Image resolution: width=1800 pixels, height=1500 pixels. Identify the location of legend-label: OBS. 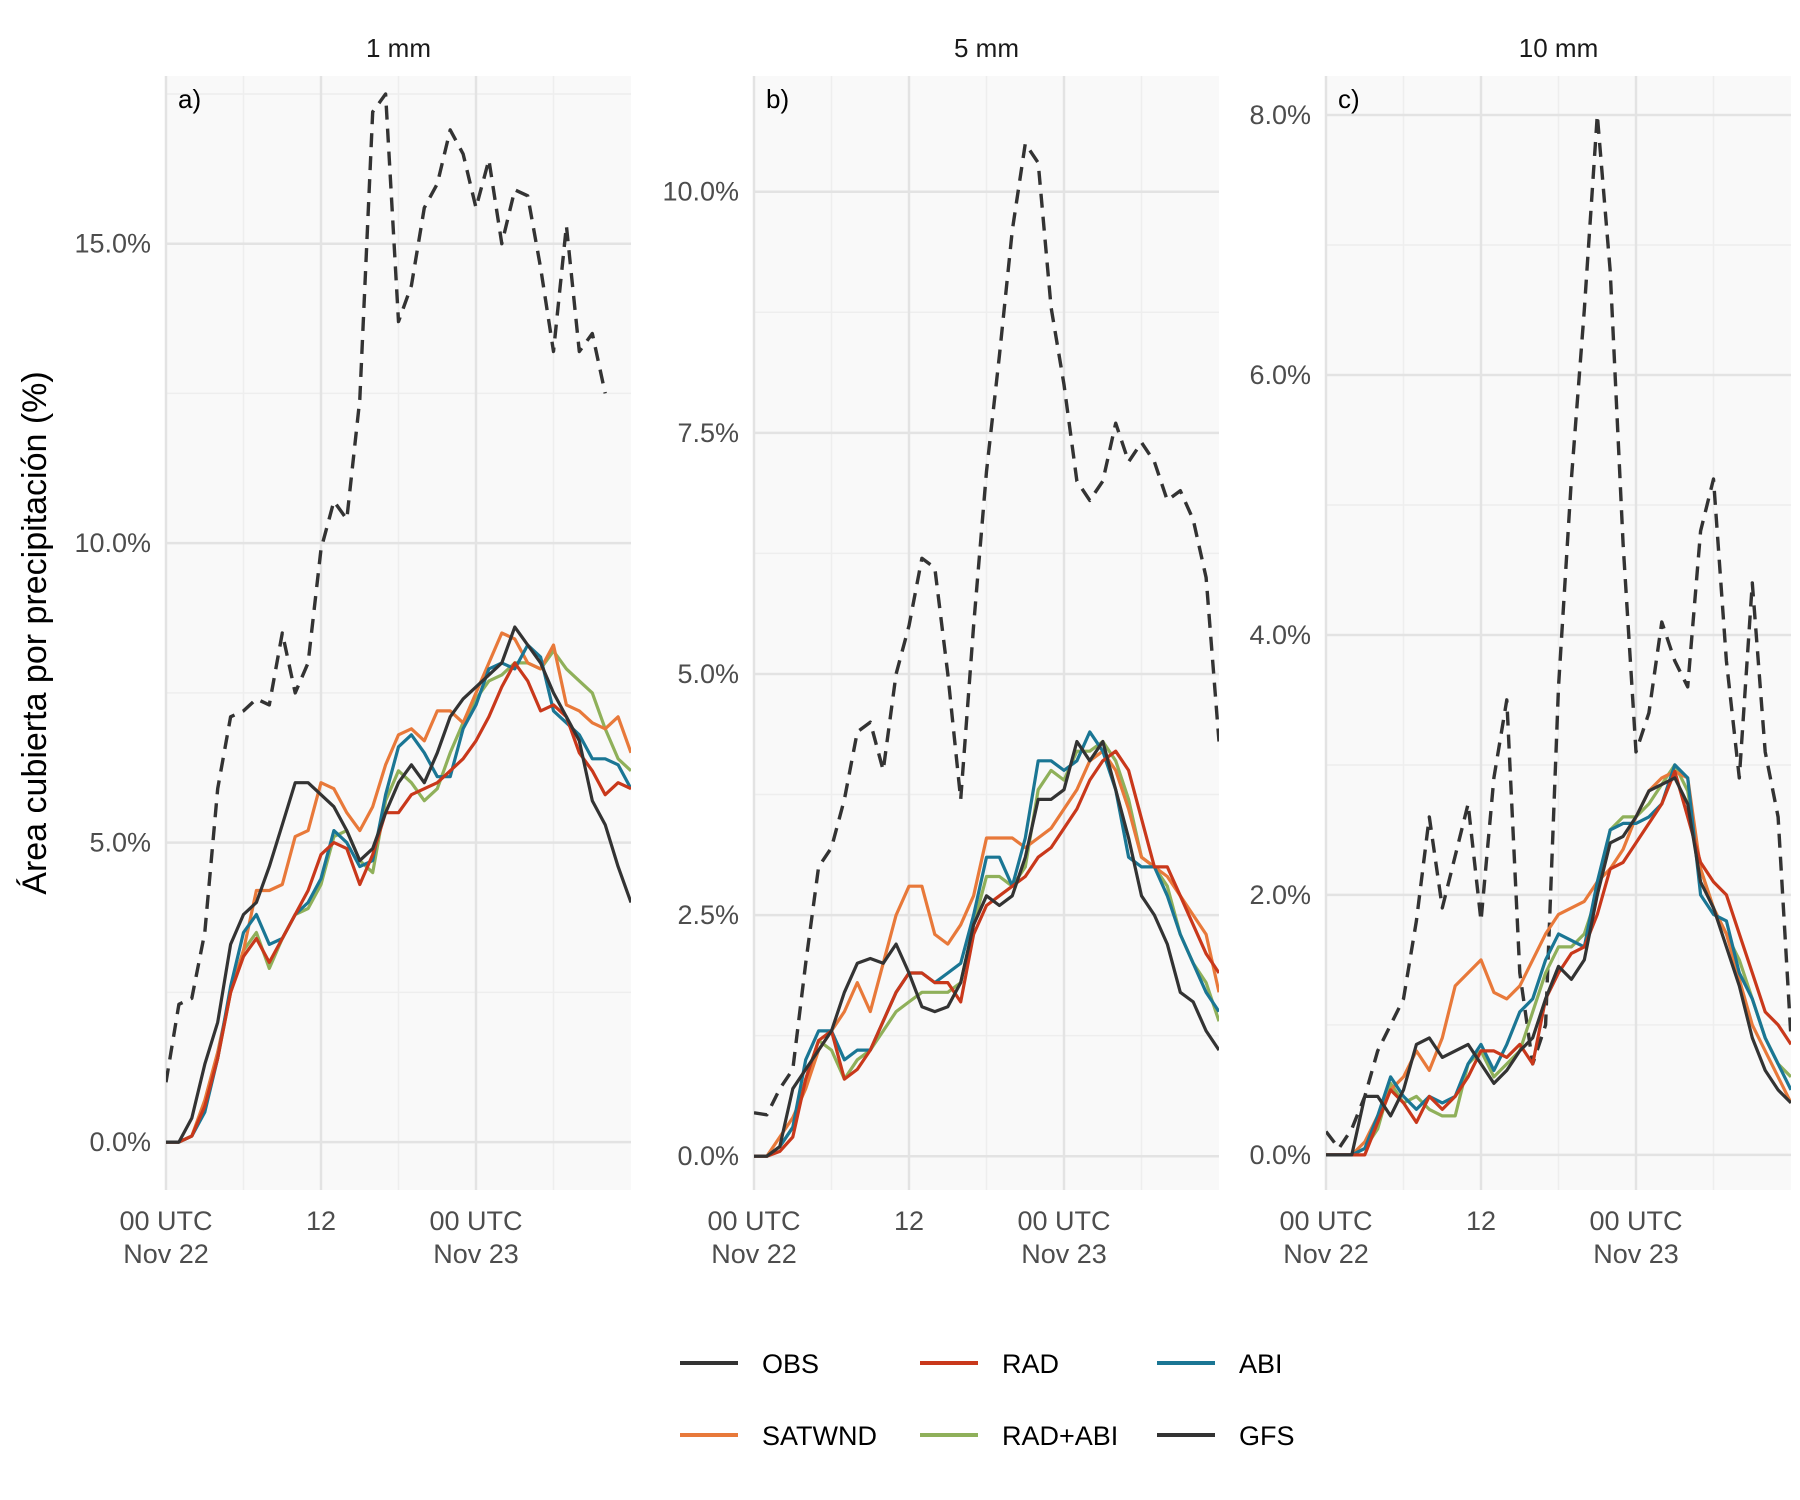
(790, 1364).